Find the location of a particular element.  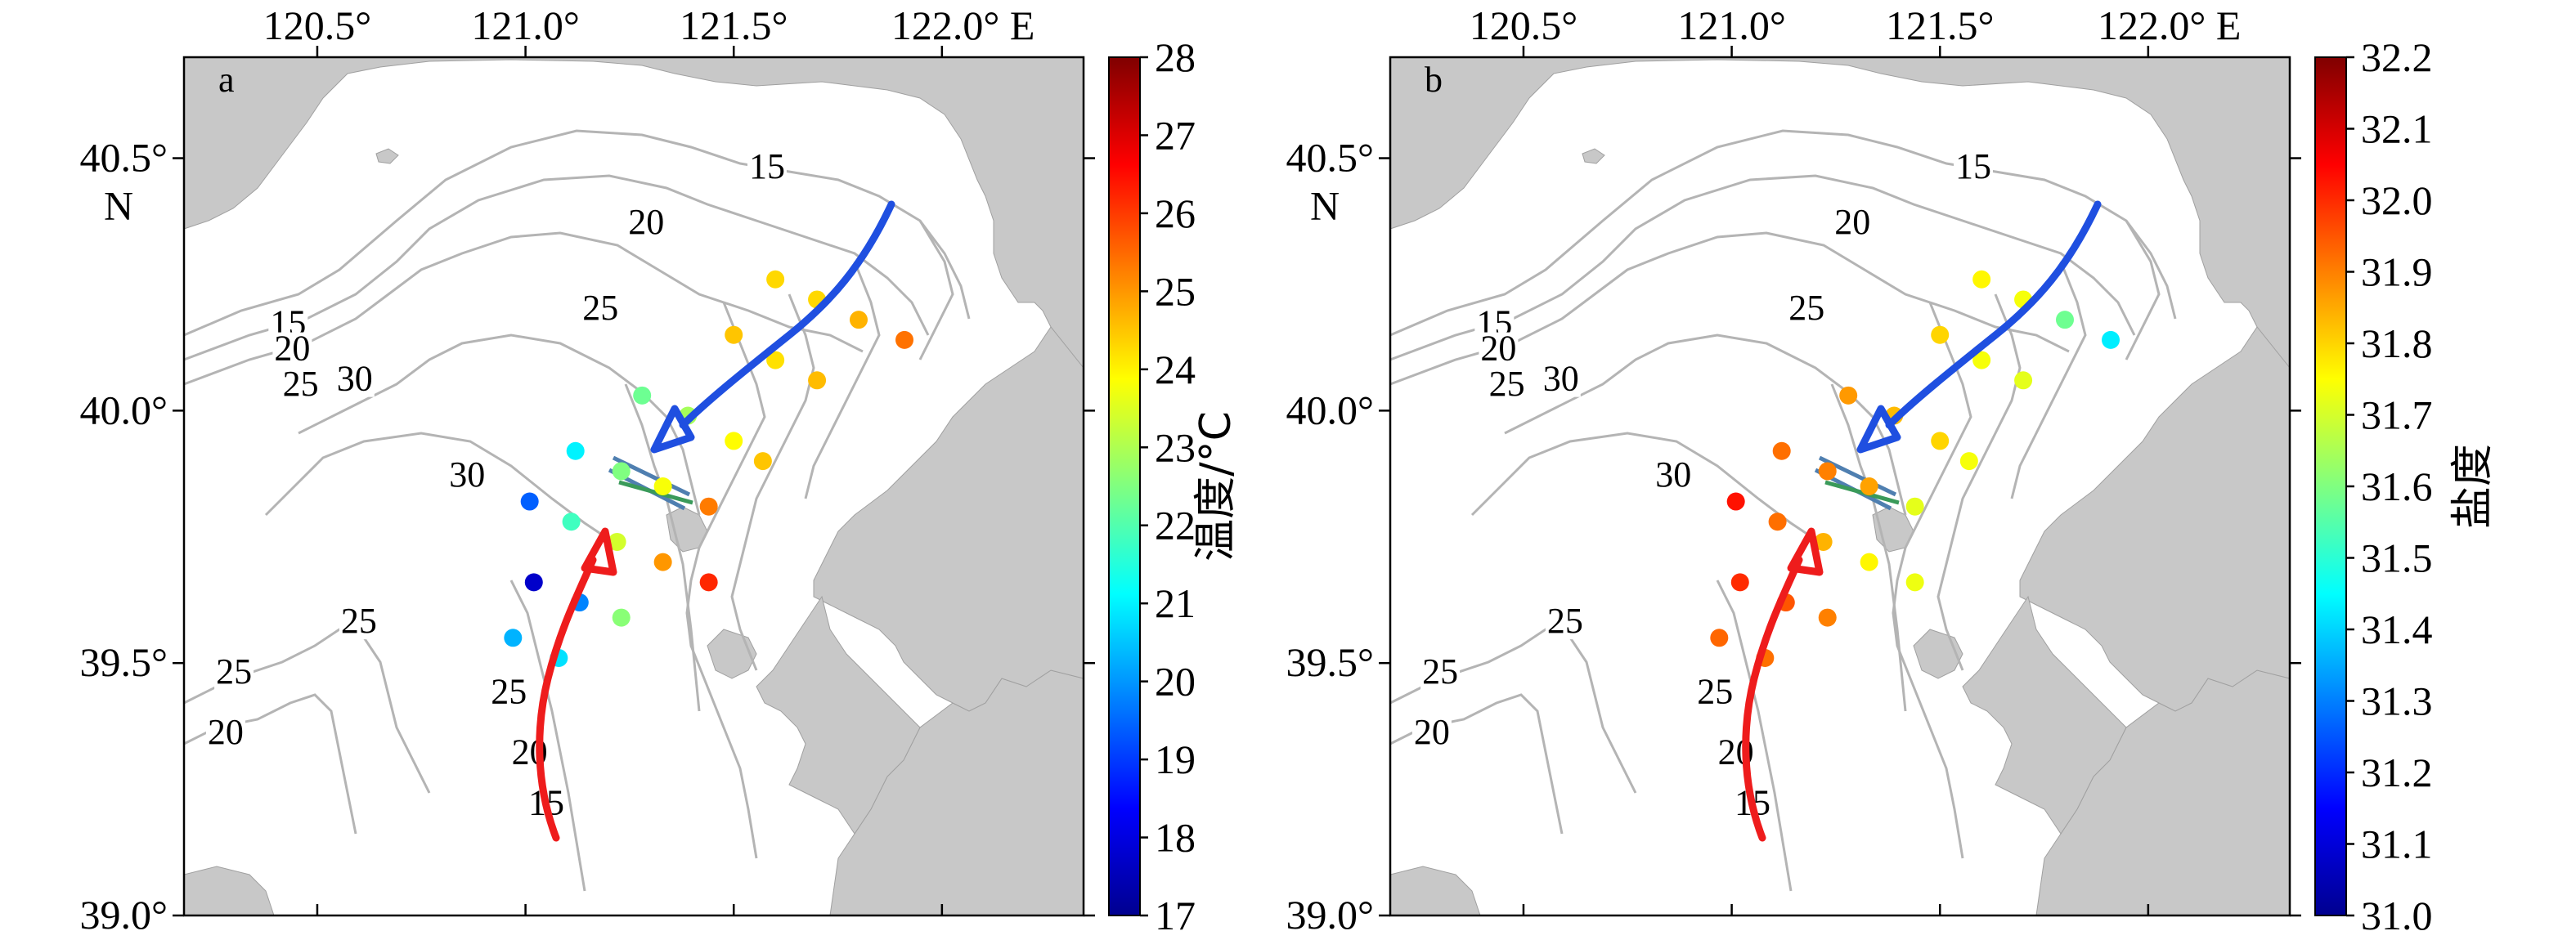

colorbar-tick-label: 21 is located at coordinates (1175, 603).